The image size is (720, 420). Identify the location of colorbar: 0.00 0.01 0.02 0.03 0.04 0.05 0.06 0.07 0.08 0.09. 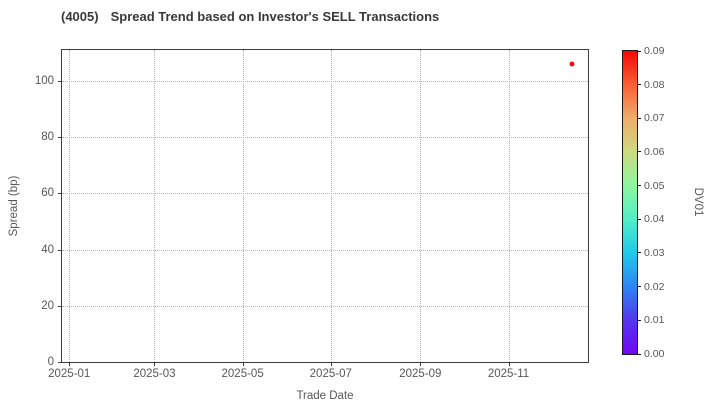
(643, 202).